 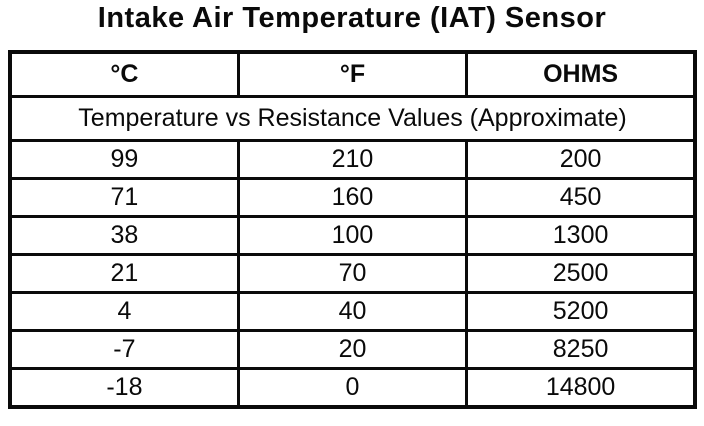 I want to click on table-cell-fahrenheit: 210, so click(x=352, y=159).